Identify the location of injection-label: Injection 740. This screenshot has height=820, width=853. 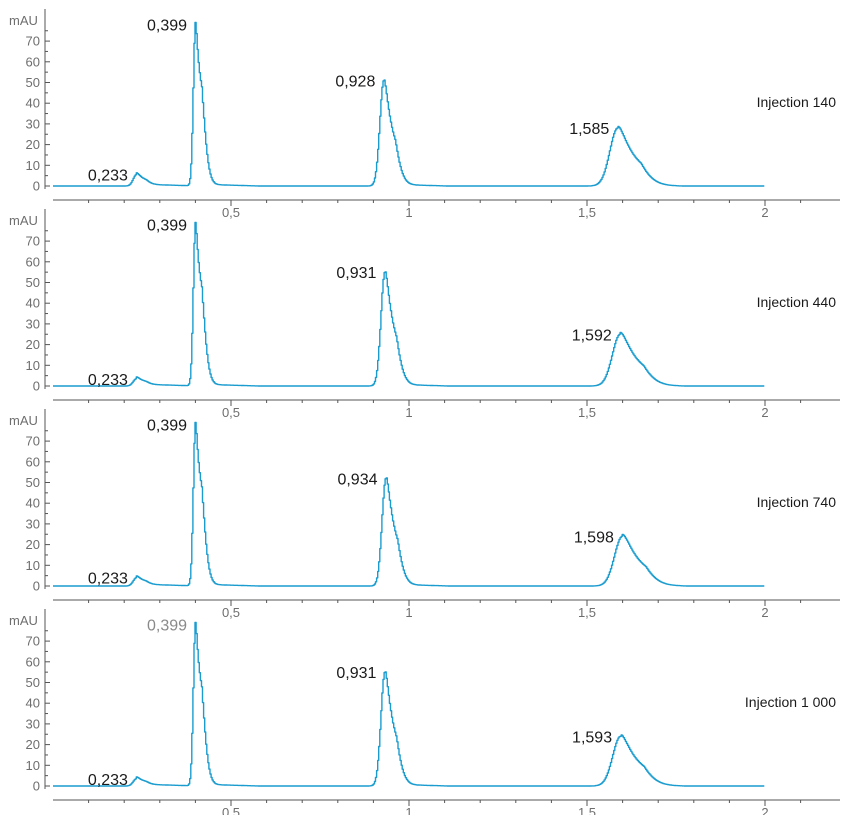
(797, 502).